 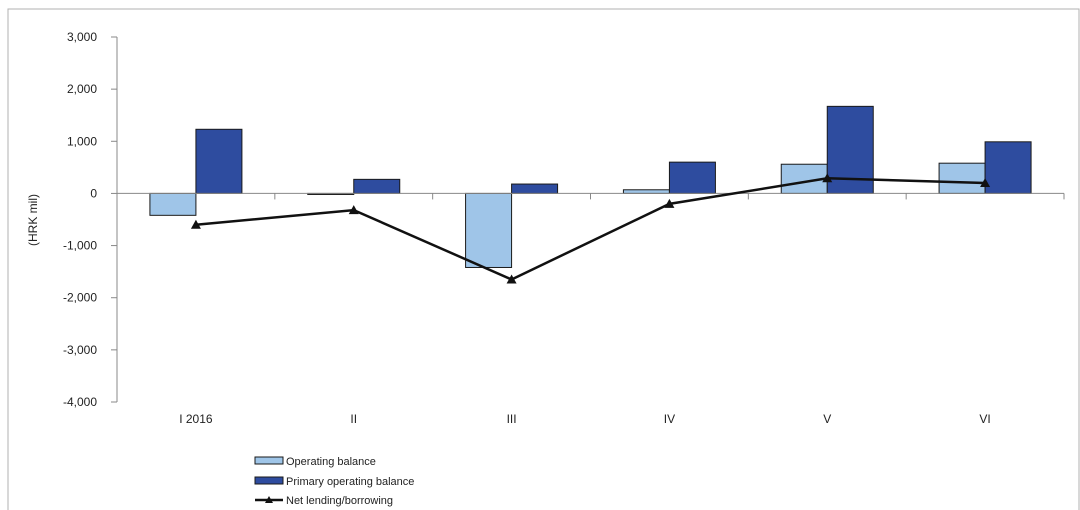 What do you see at coordinates (984, 419) in the screenshot?
I see `x-tick-label: VI` at bounding box center [984, 419].